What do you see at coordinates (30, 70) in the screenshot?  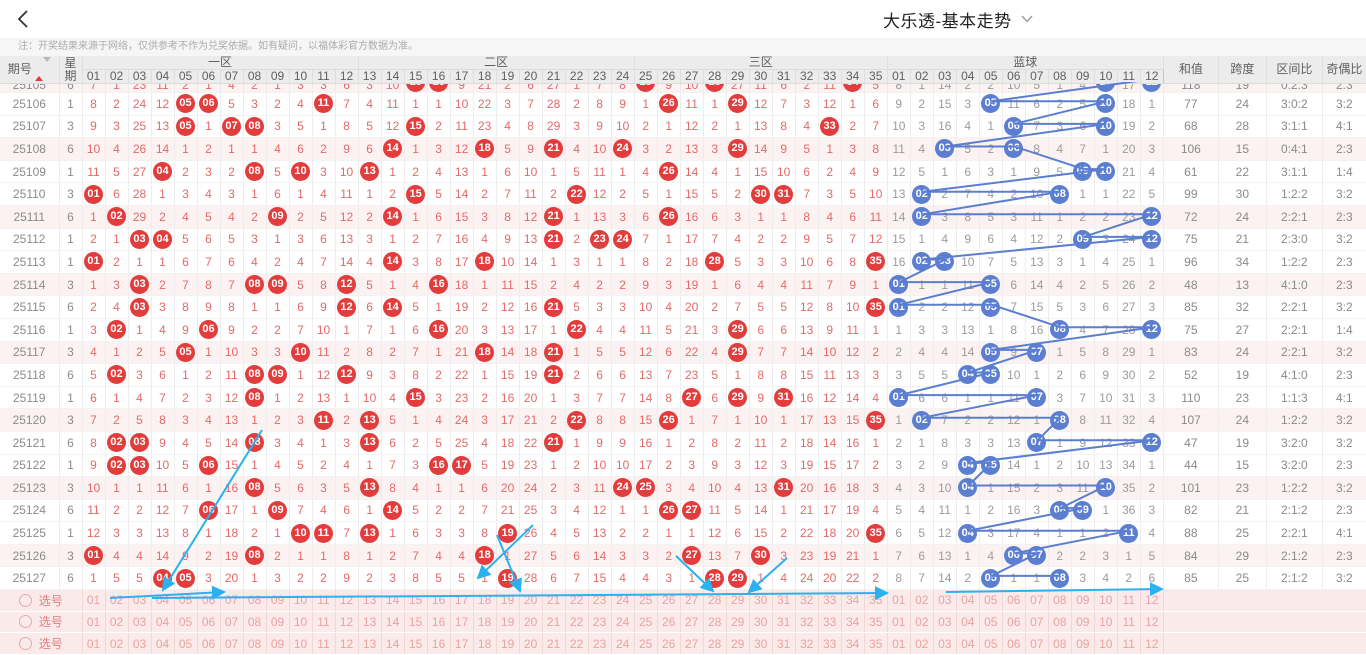 I see `issue-column-sort: 期号` at bounding box center [30, 70].